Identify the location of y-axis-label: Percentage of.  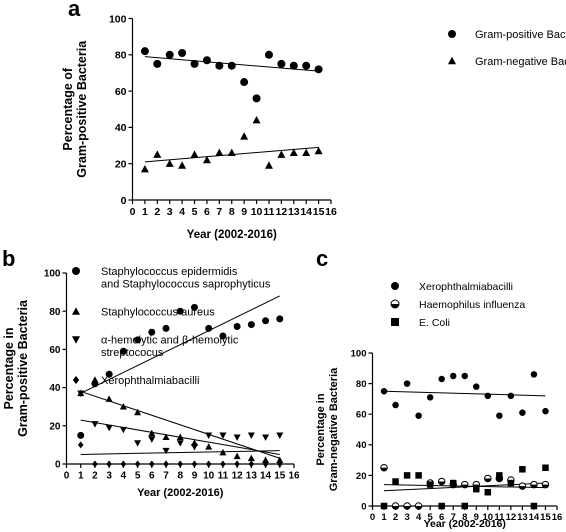
(68, 109).